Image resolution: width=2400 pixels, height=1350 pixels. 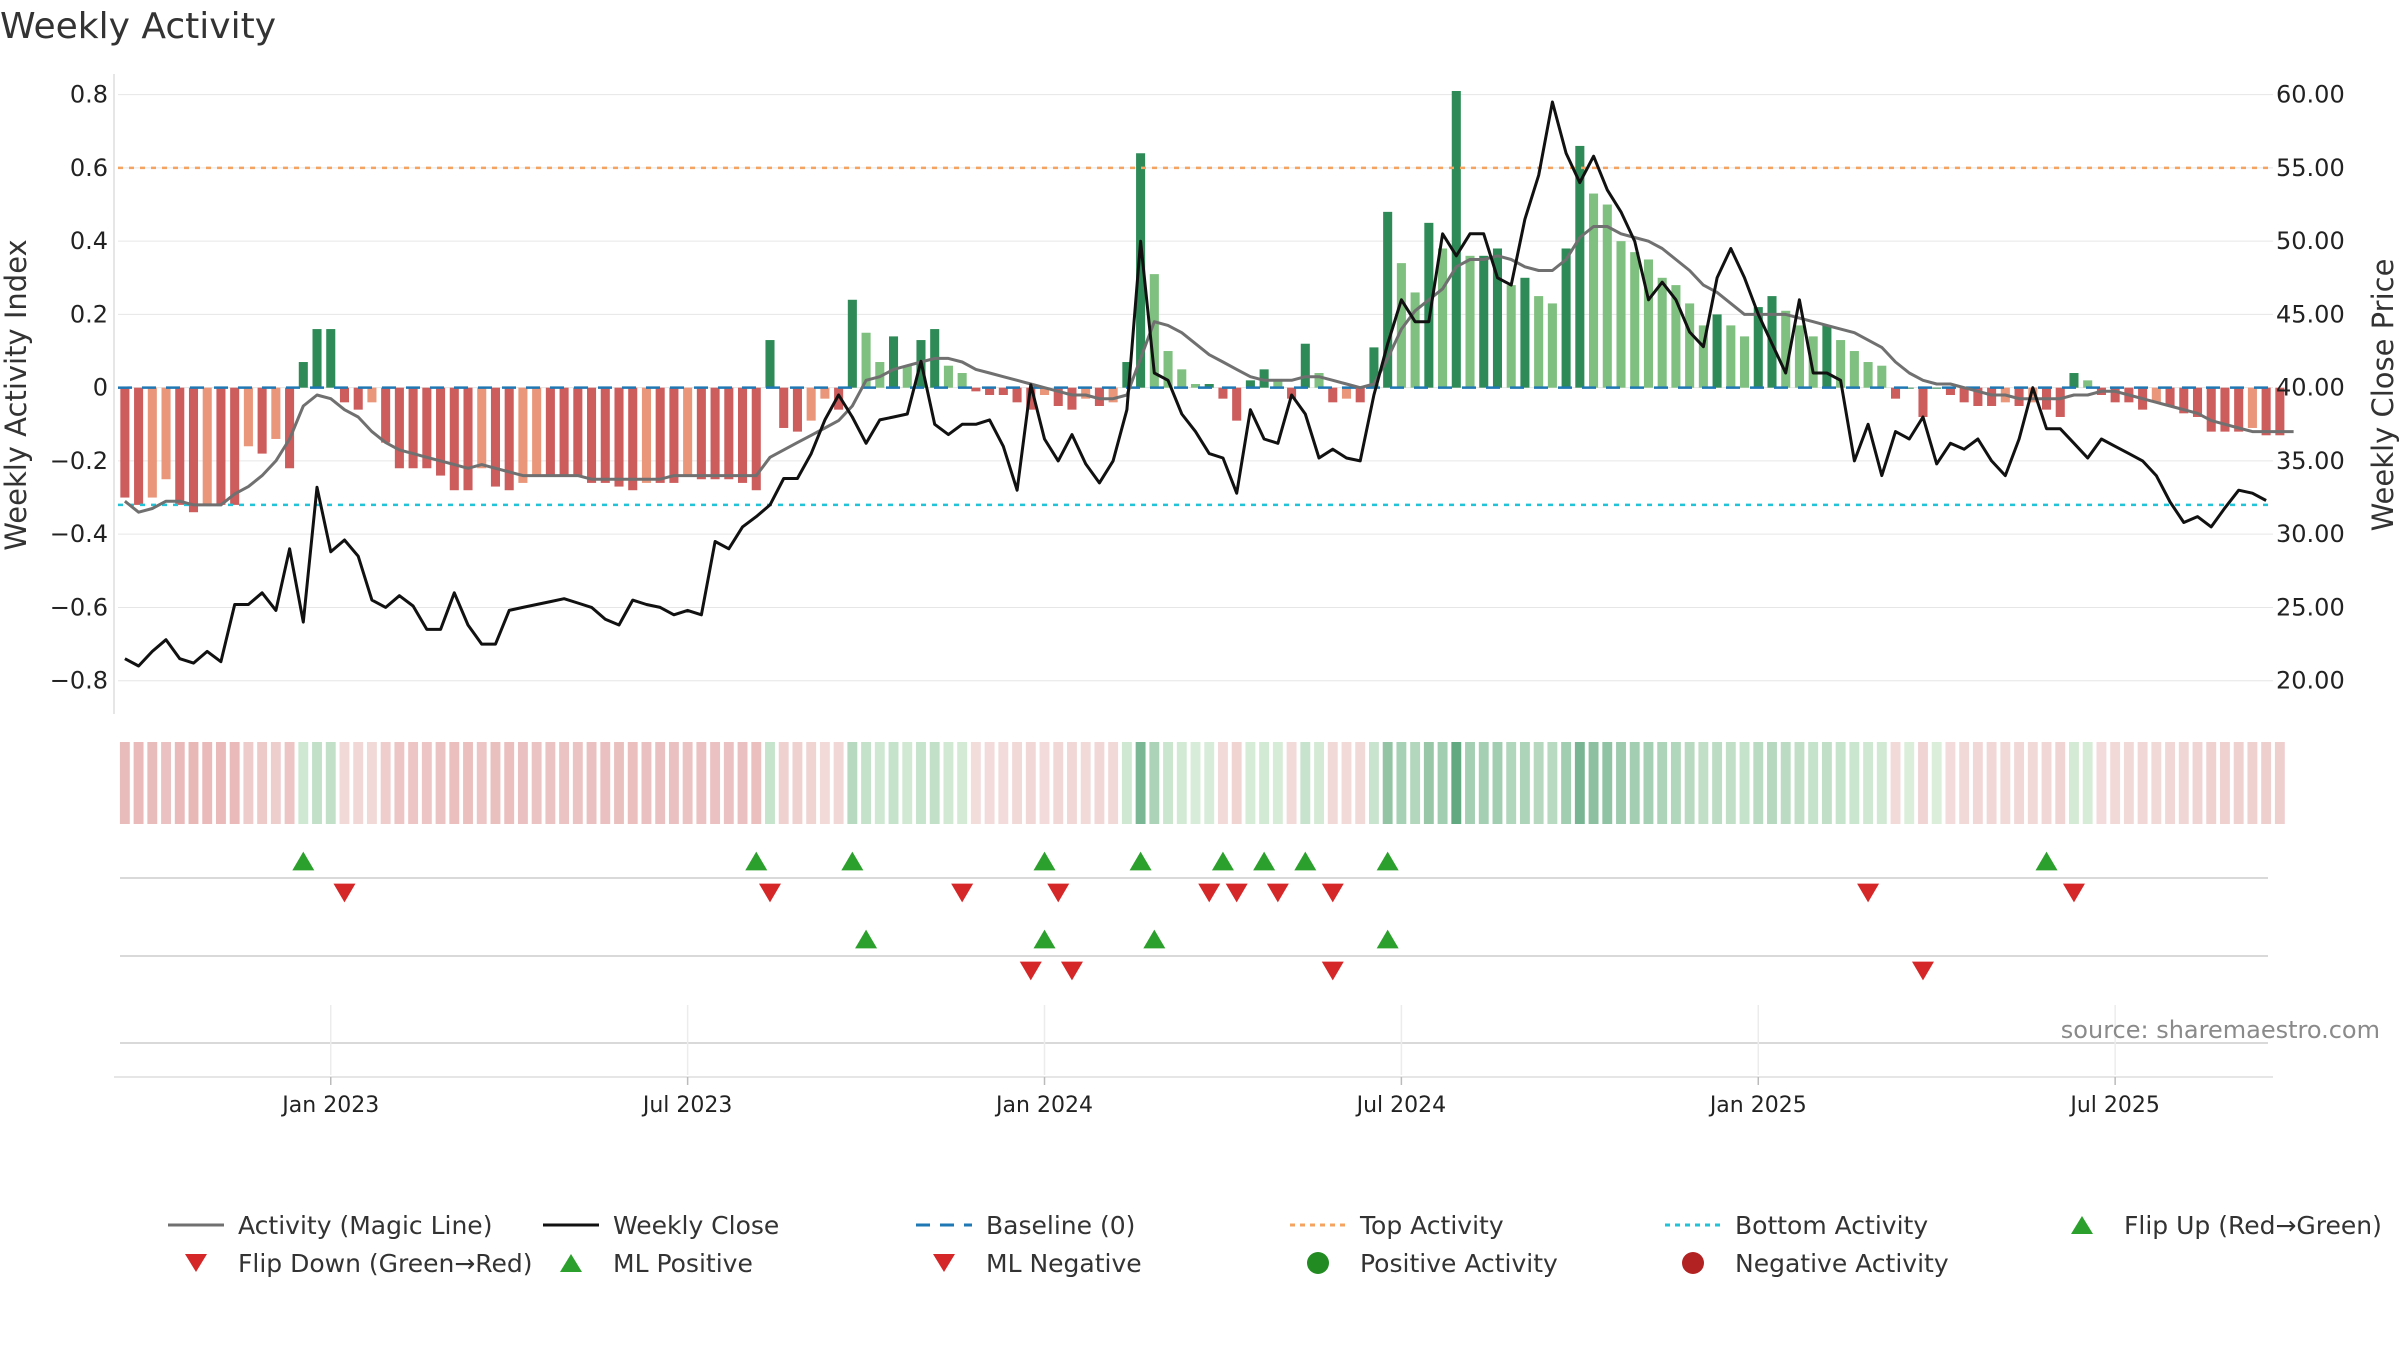 I want to click on ml-negative-marker, so click(x=1071, y=971).